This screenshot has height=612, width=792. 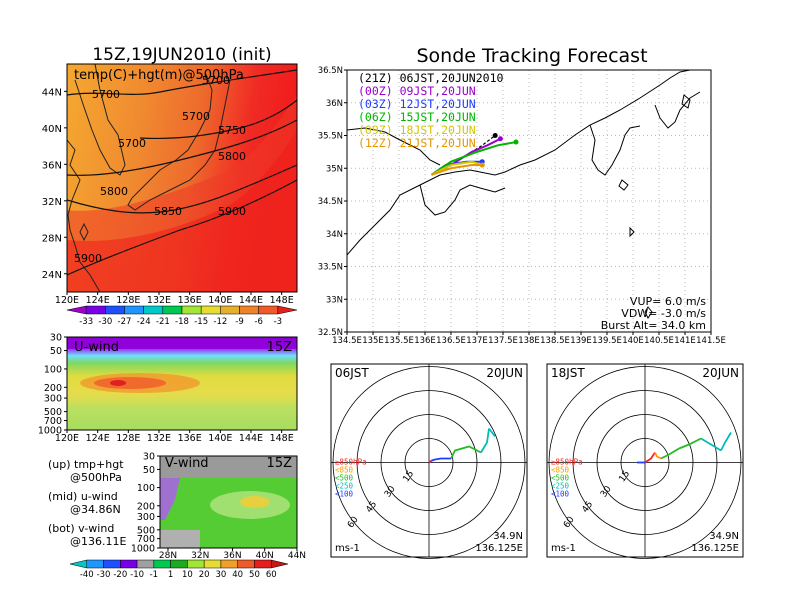 I want to click on x-tick-label: 36N, so click(x=232, y=556).